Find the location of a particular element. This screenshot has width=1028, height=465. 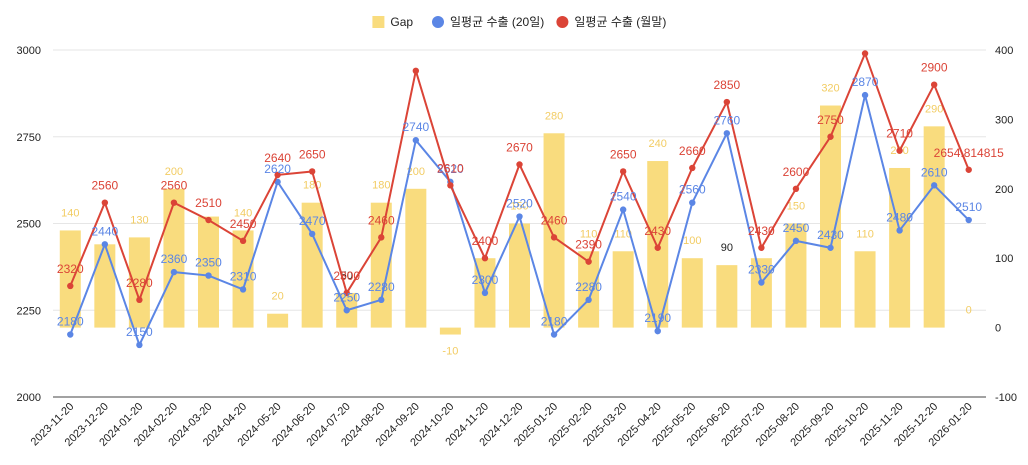

avg20-label: 2520 is located at coordinates (519, 204).